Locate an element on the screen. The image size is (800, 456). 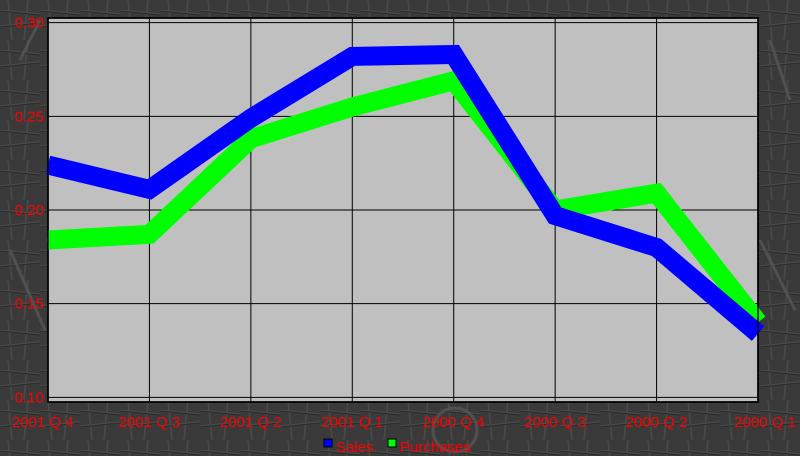
x-tick-label: 2000 Q 3 is located at coordinates (555, 422).